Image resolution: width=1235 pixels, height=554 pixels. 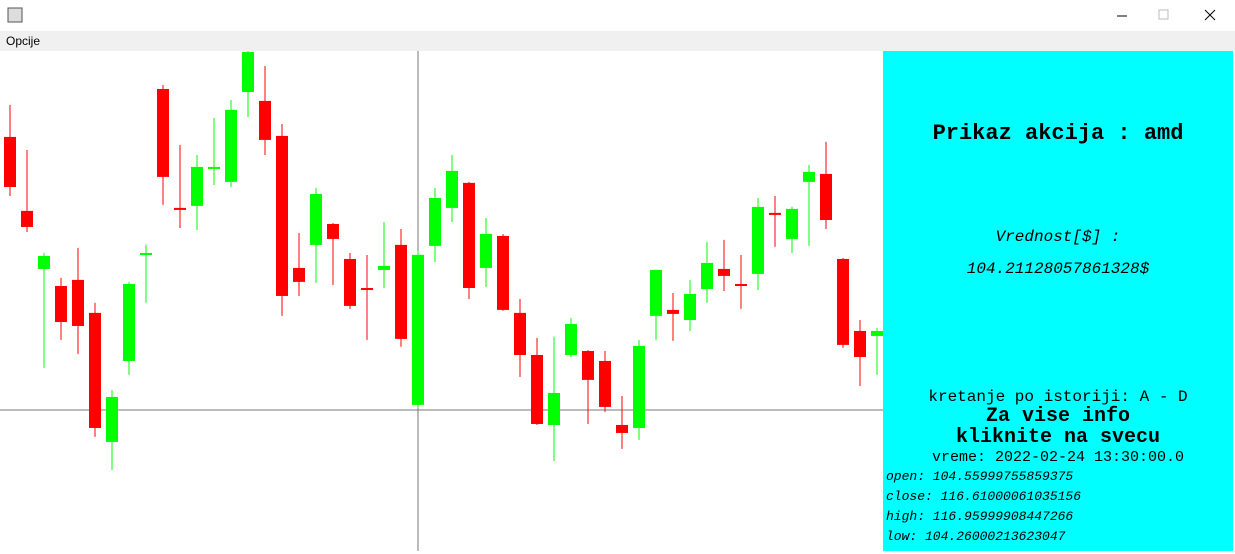 I want to click on time: vreme: 2022-02-24 13:30:00.0, so click(x=1058, y=457).